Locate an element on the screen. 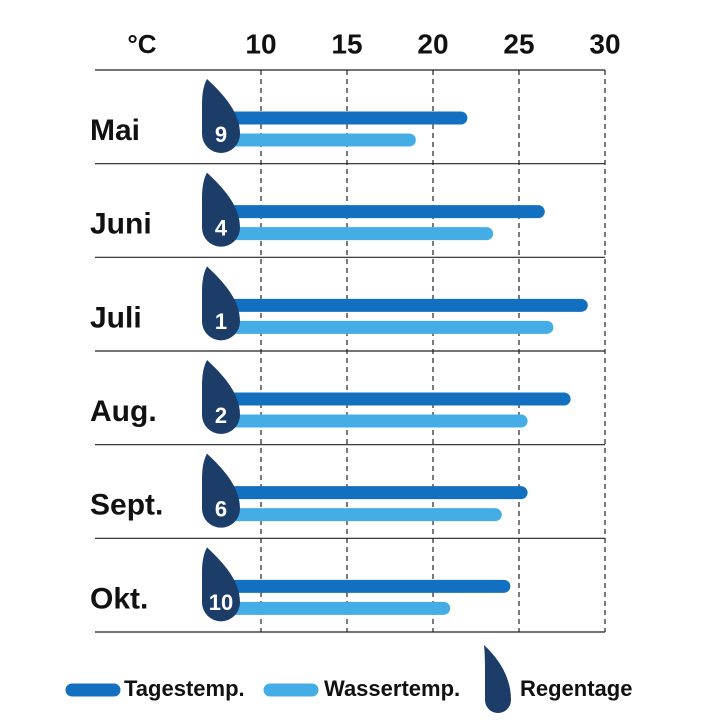 Image resolution: width=701 pixels, height=720 pixels. rain-label: 4 is located at coordinates (221, 227).